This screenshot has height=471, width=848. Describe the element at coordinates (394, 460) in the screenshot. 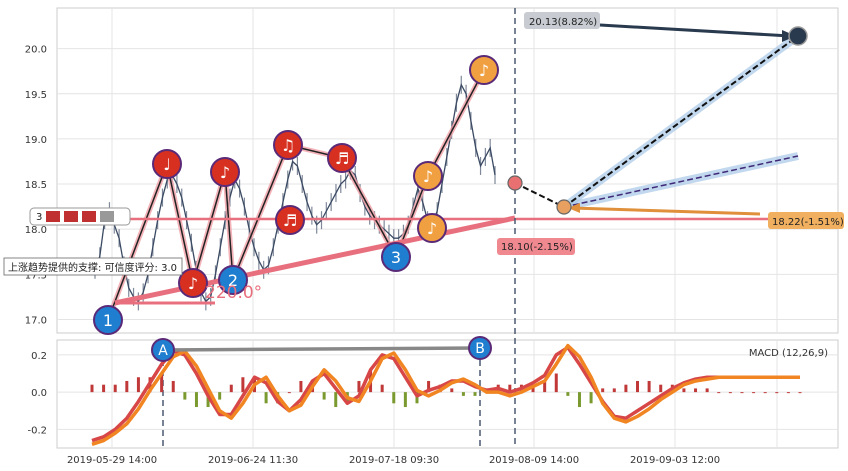

I see `x-tick-label: 2019-07-18 09:30` at that location.